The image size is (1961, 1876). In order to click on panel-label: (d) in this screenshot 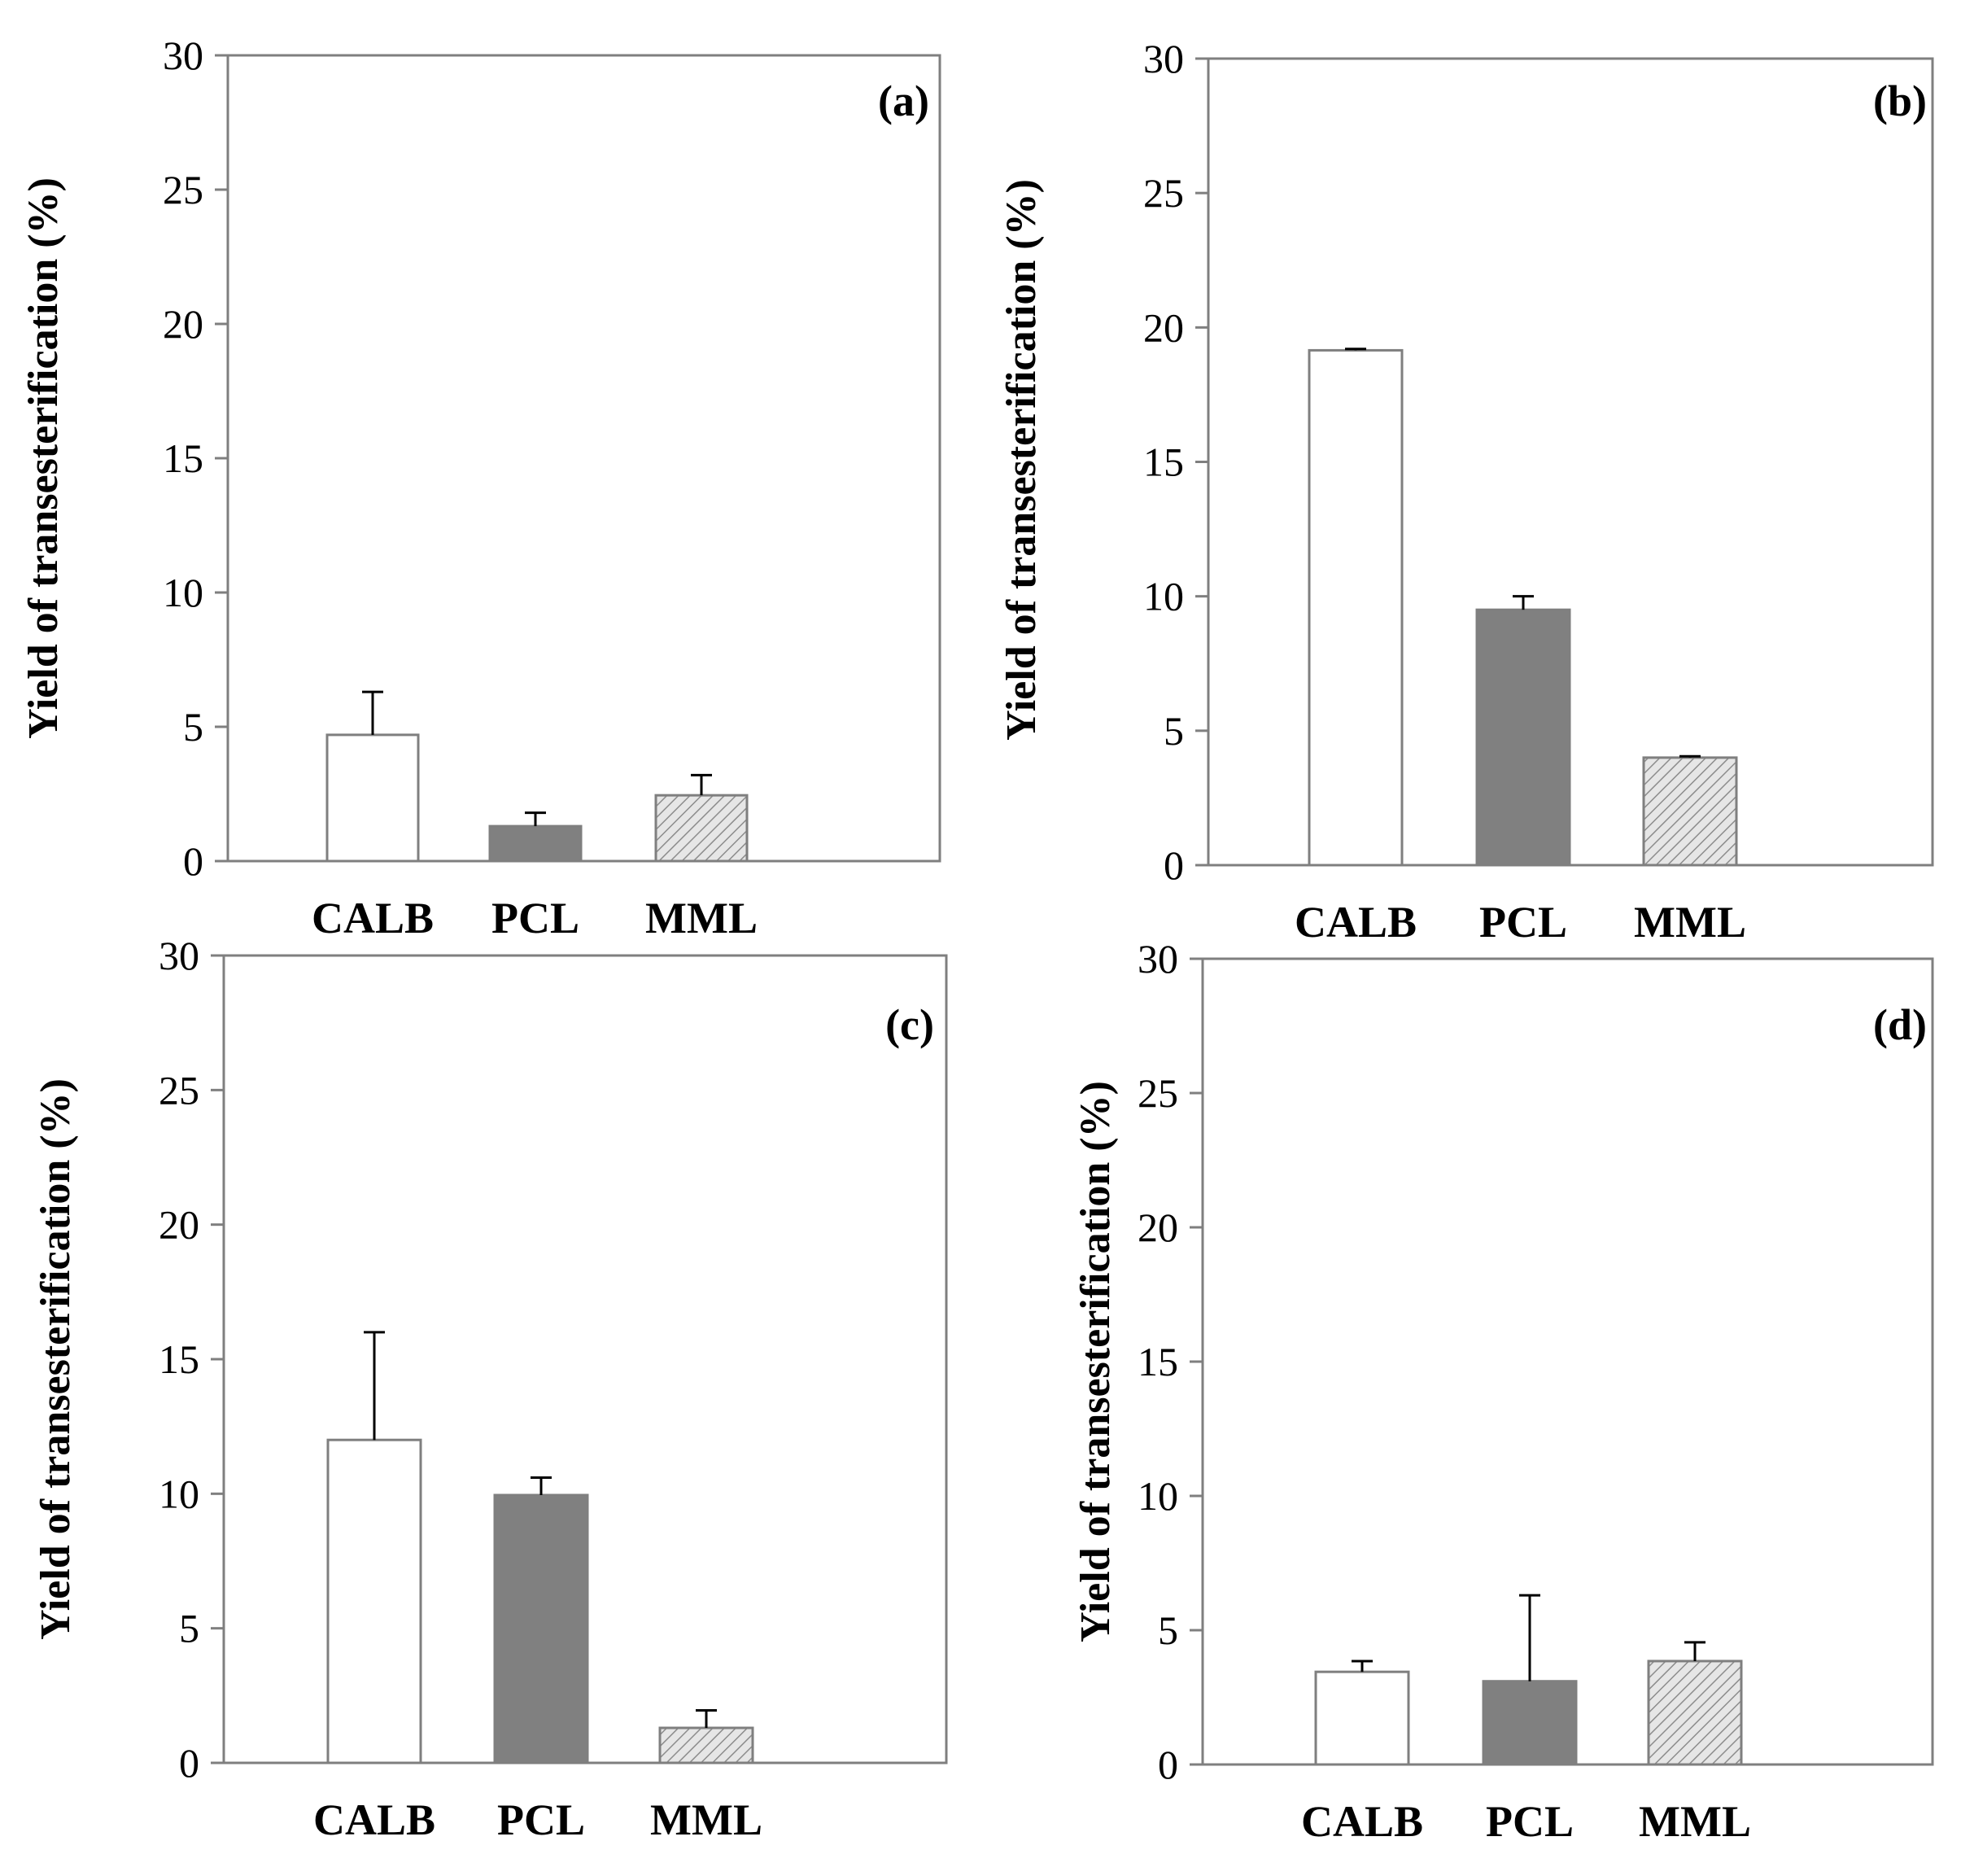, I will do `click(1900, 1024)`.